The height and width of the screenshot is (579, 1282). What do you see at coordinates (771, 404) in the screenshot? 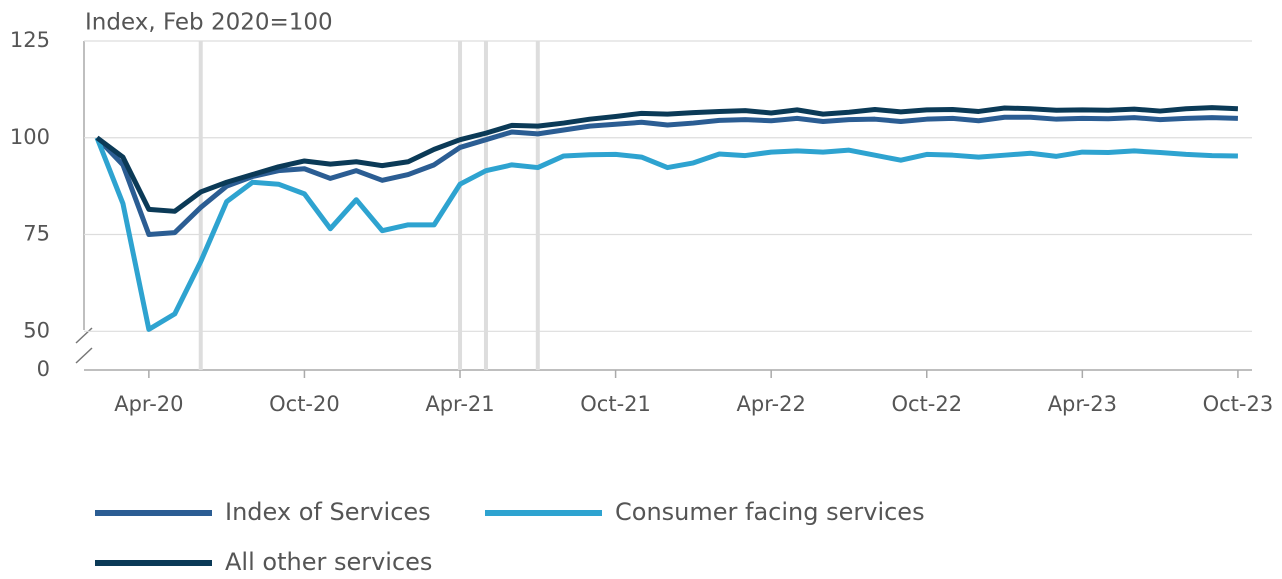
I see `x-tick-label: Apr-22` at bounding box center [771, 404].